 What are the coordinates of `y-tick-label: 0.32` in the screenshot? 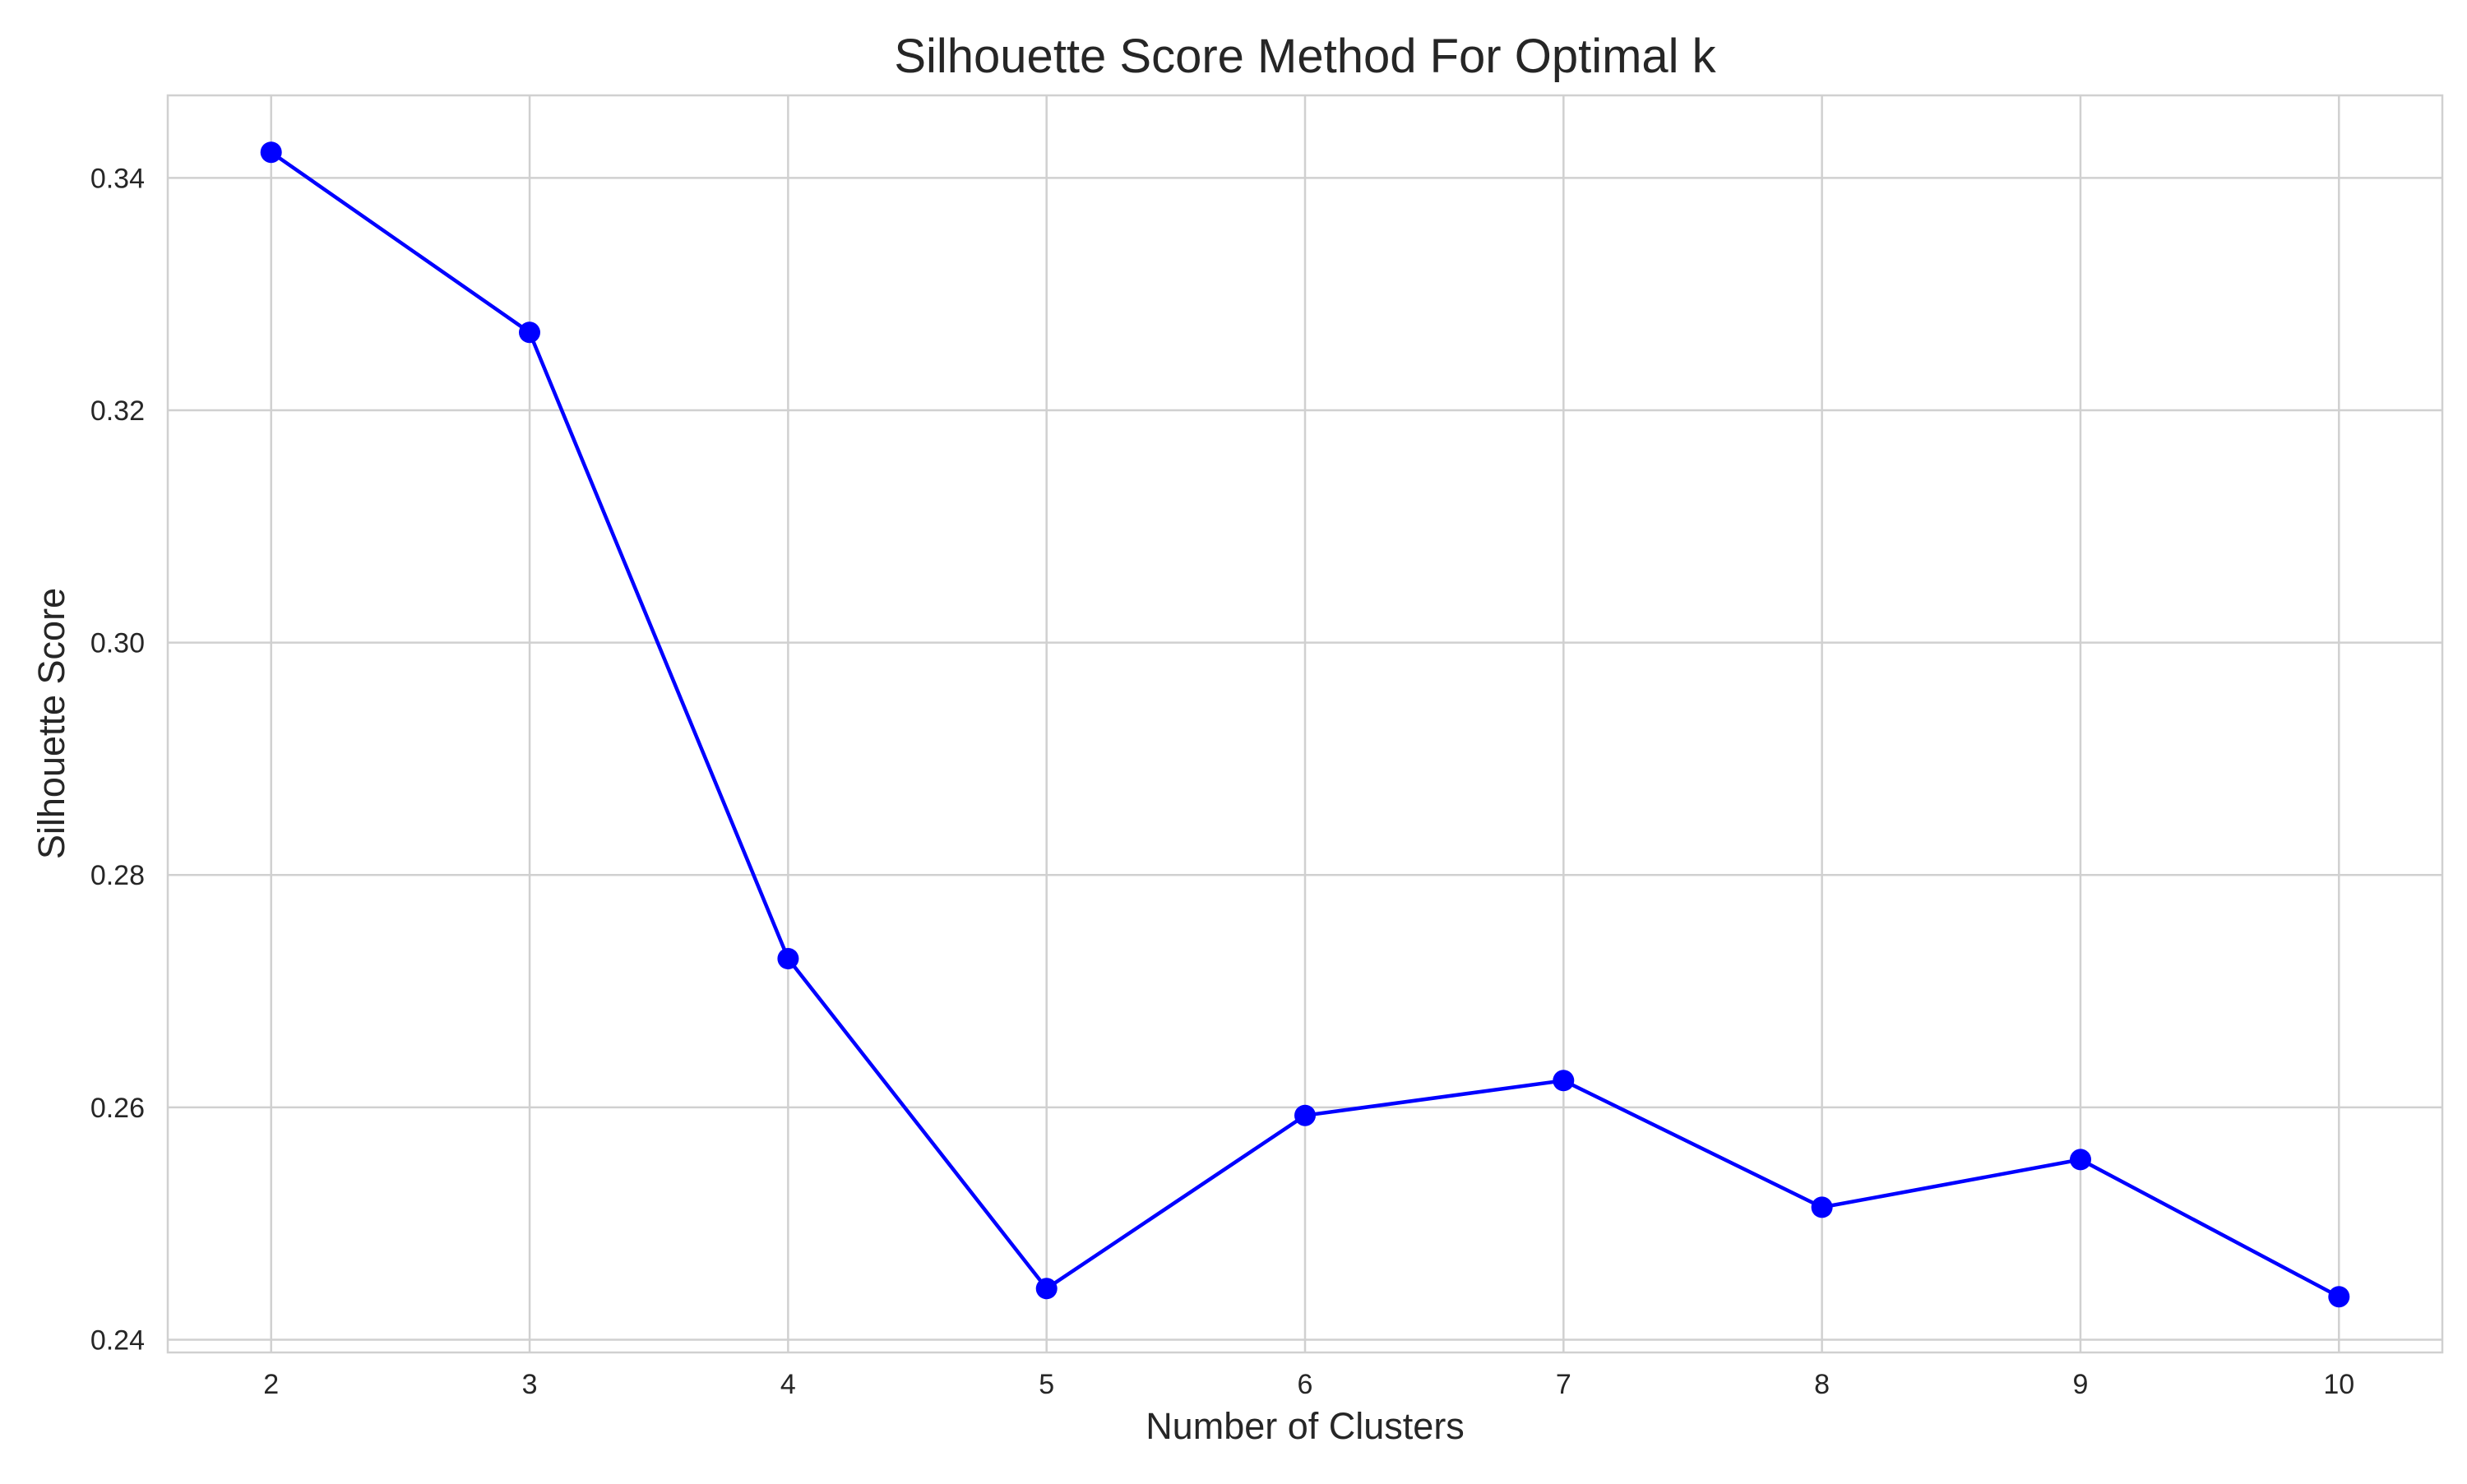 It's located at (117, 411).